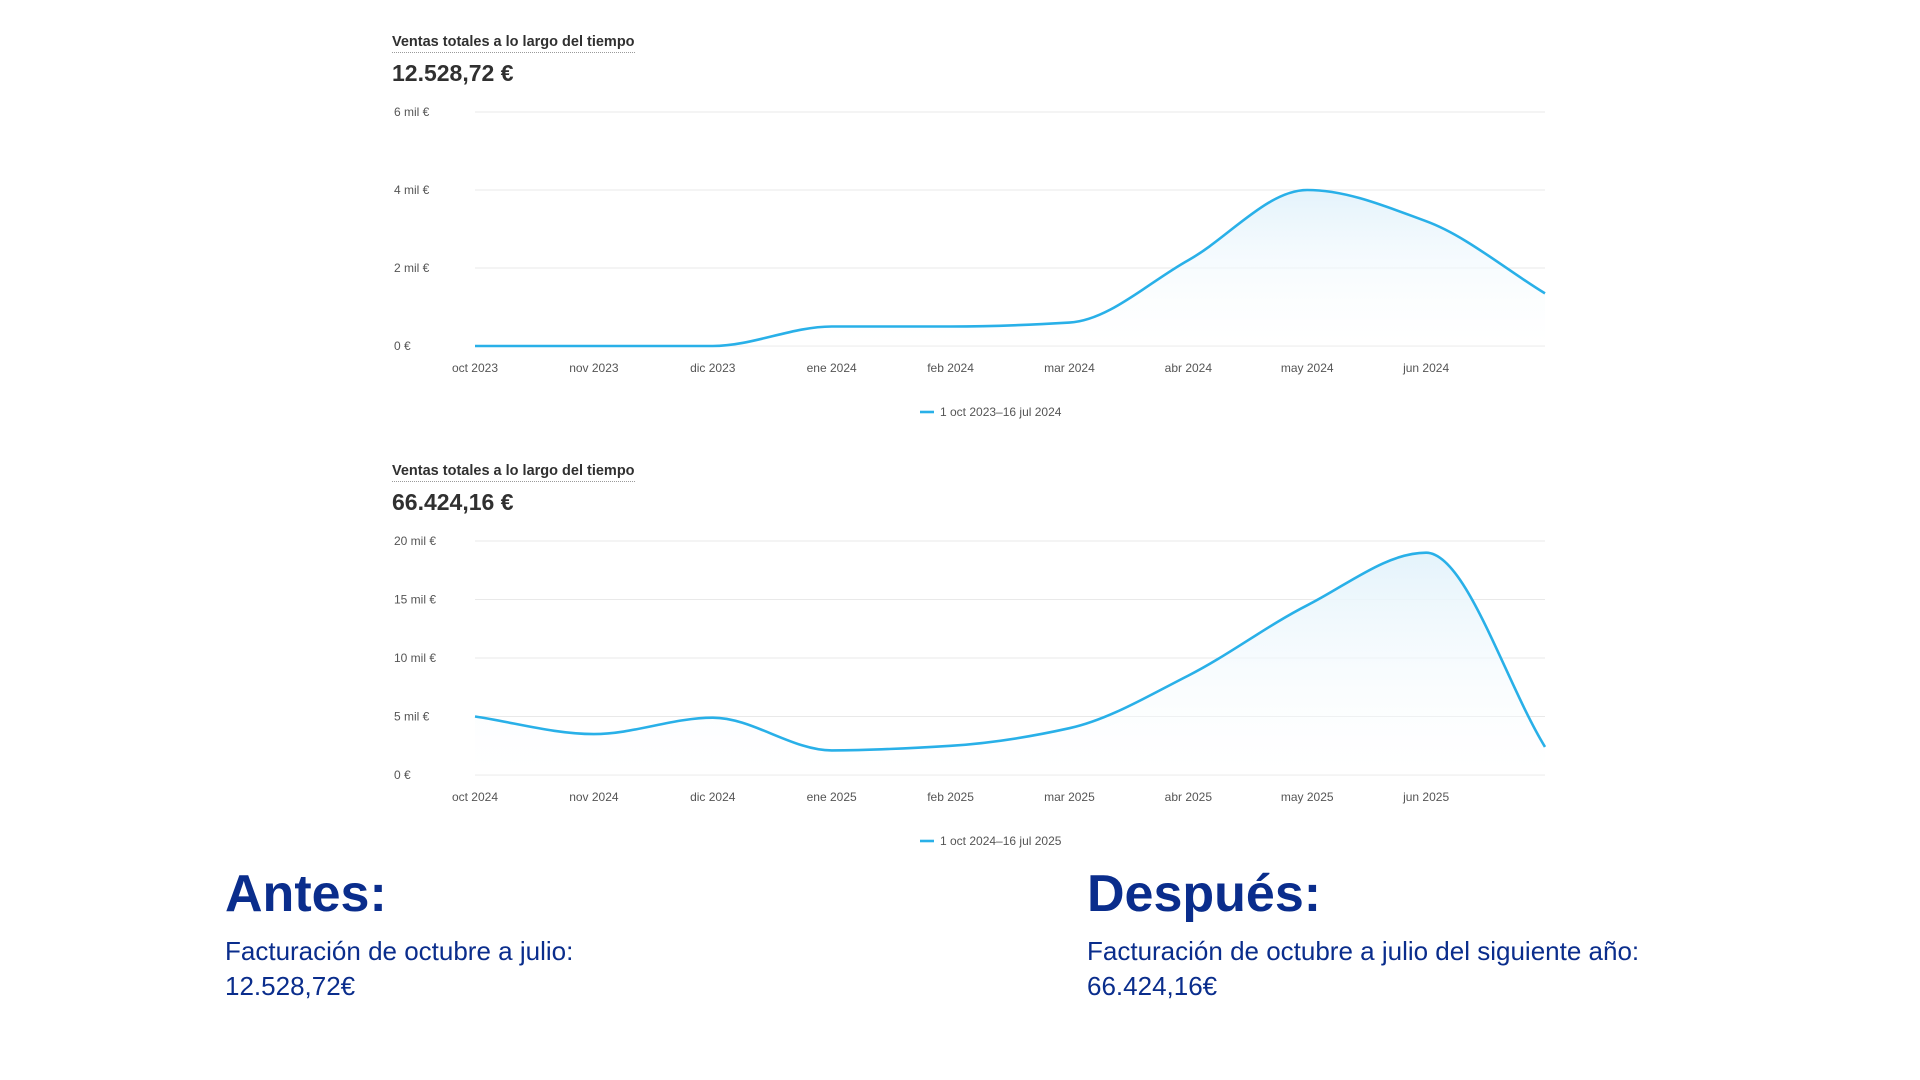  Describe the element at coordinates (453, 73) in the screenshot. I see `chart-total: 12.528,72 €` at that location.